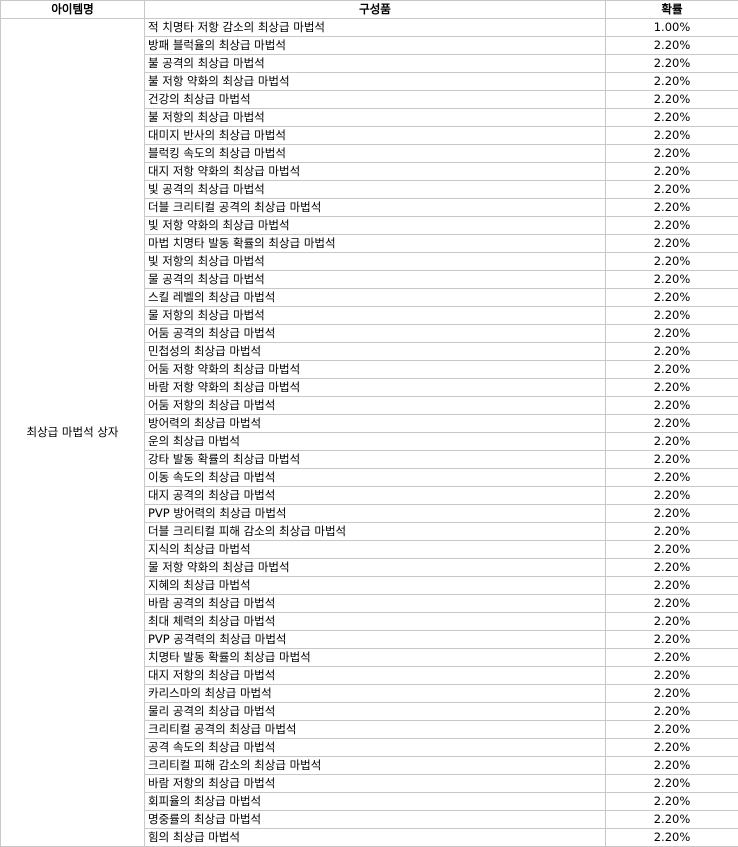 This screenshot has width=738, height=847. What do you see at coordinates (375, 225) in the screenshot?
I see `item-cell: 빛 저항 약화의 최상급 마법석` at bounding box center [375, 225].